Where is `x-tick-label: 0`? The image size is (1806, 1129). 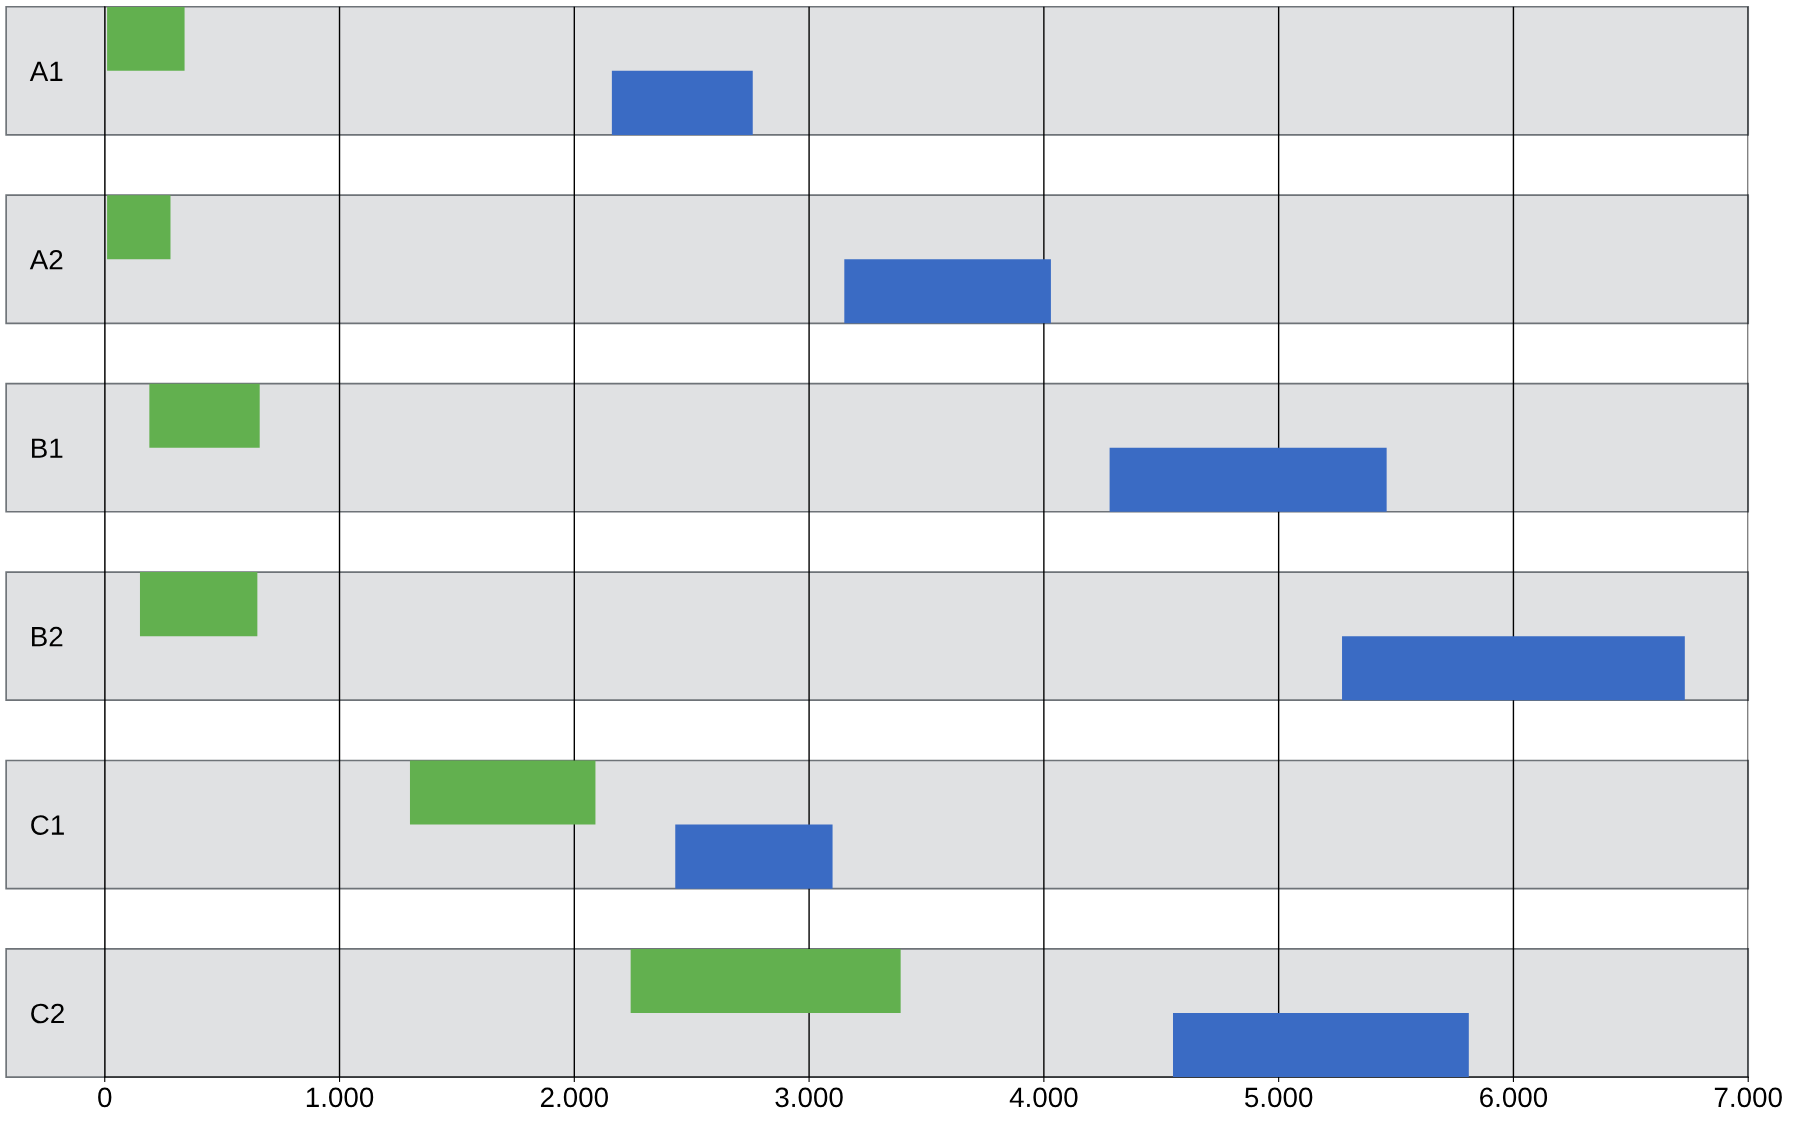
x-tick-label: 0 is located at coordinates (105, 1097).